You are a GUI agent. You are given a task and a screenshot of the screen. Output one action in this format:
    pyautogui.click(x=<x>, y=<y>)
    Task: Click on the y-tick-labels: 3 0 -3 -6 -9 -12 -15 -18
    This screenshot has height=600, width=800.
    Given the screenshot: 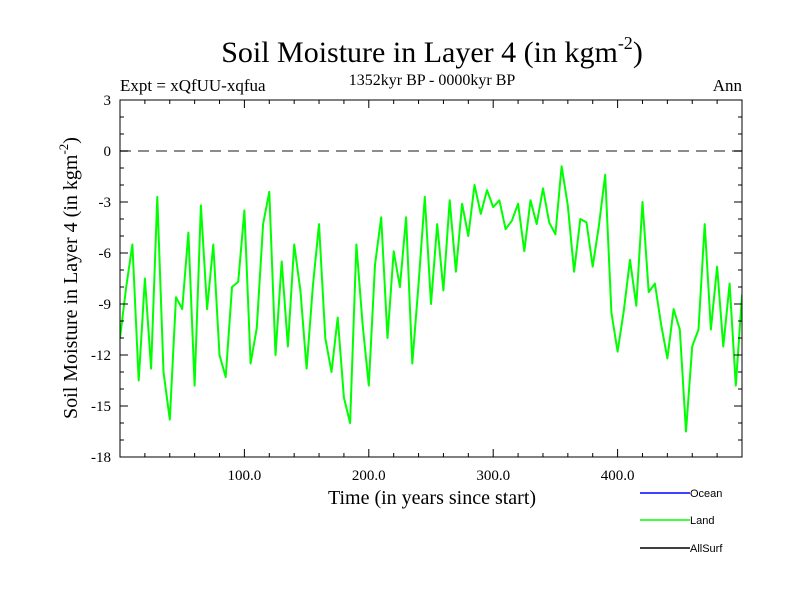 What is the action you would take?
    pyautogui.click(x=101, y=279)
    